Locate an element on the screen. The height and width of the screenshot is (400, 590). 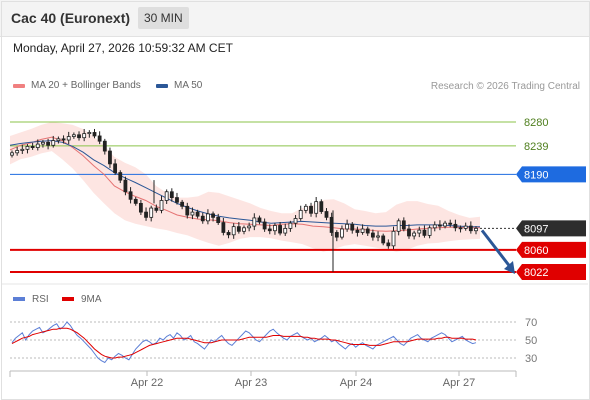
rsi-tick-30: 30 is located at coordinates (531, 359).